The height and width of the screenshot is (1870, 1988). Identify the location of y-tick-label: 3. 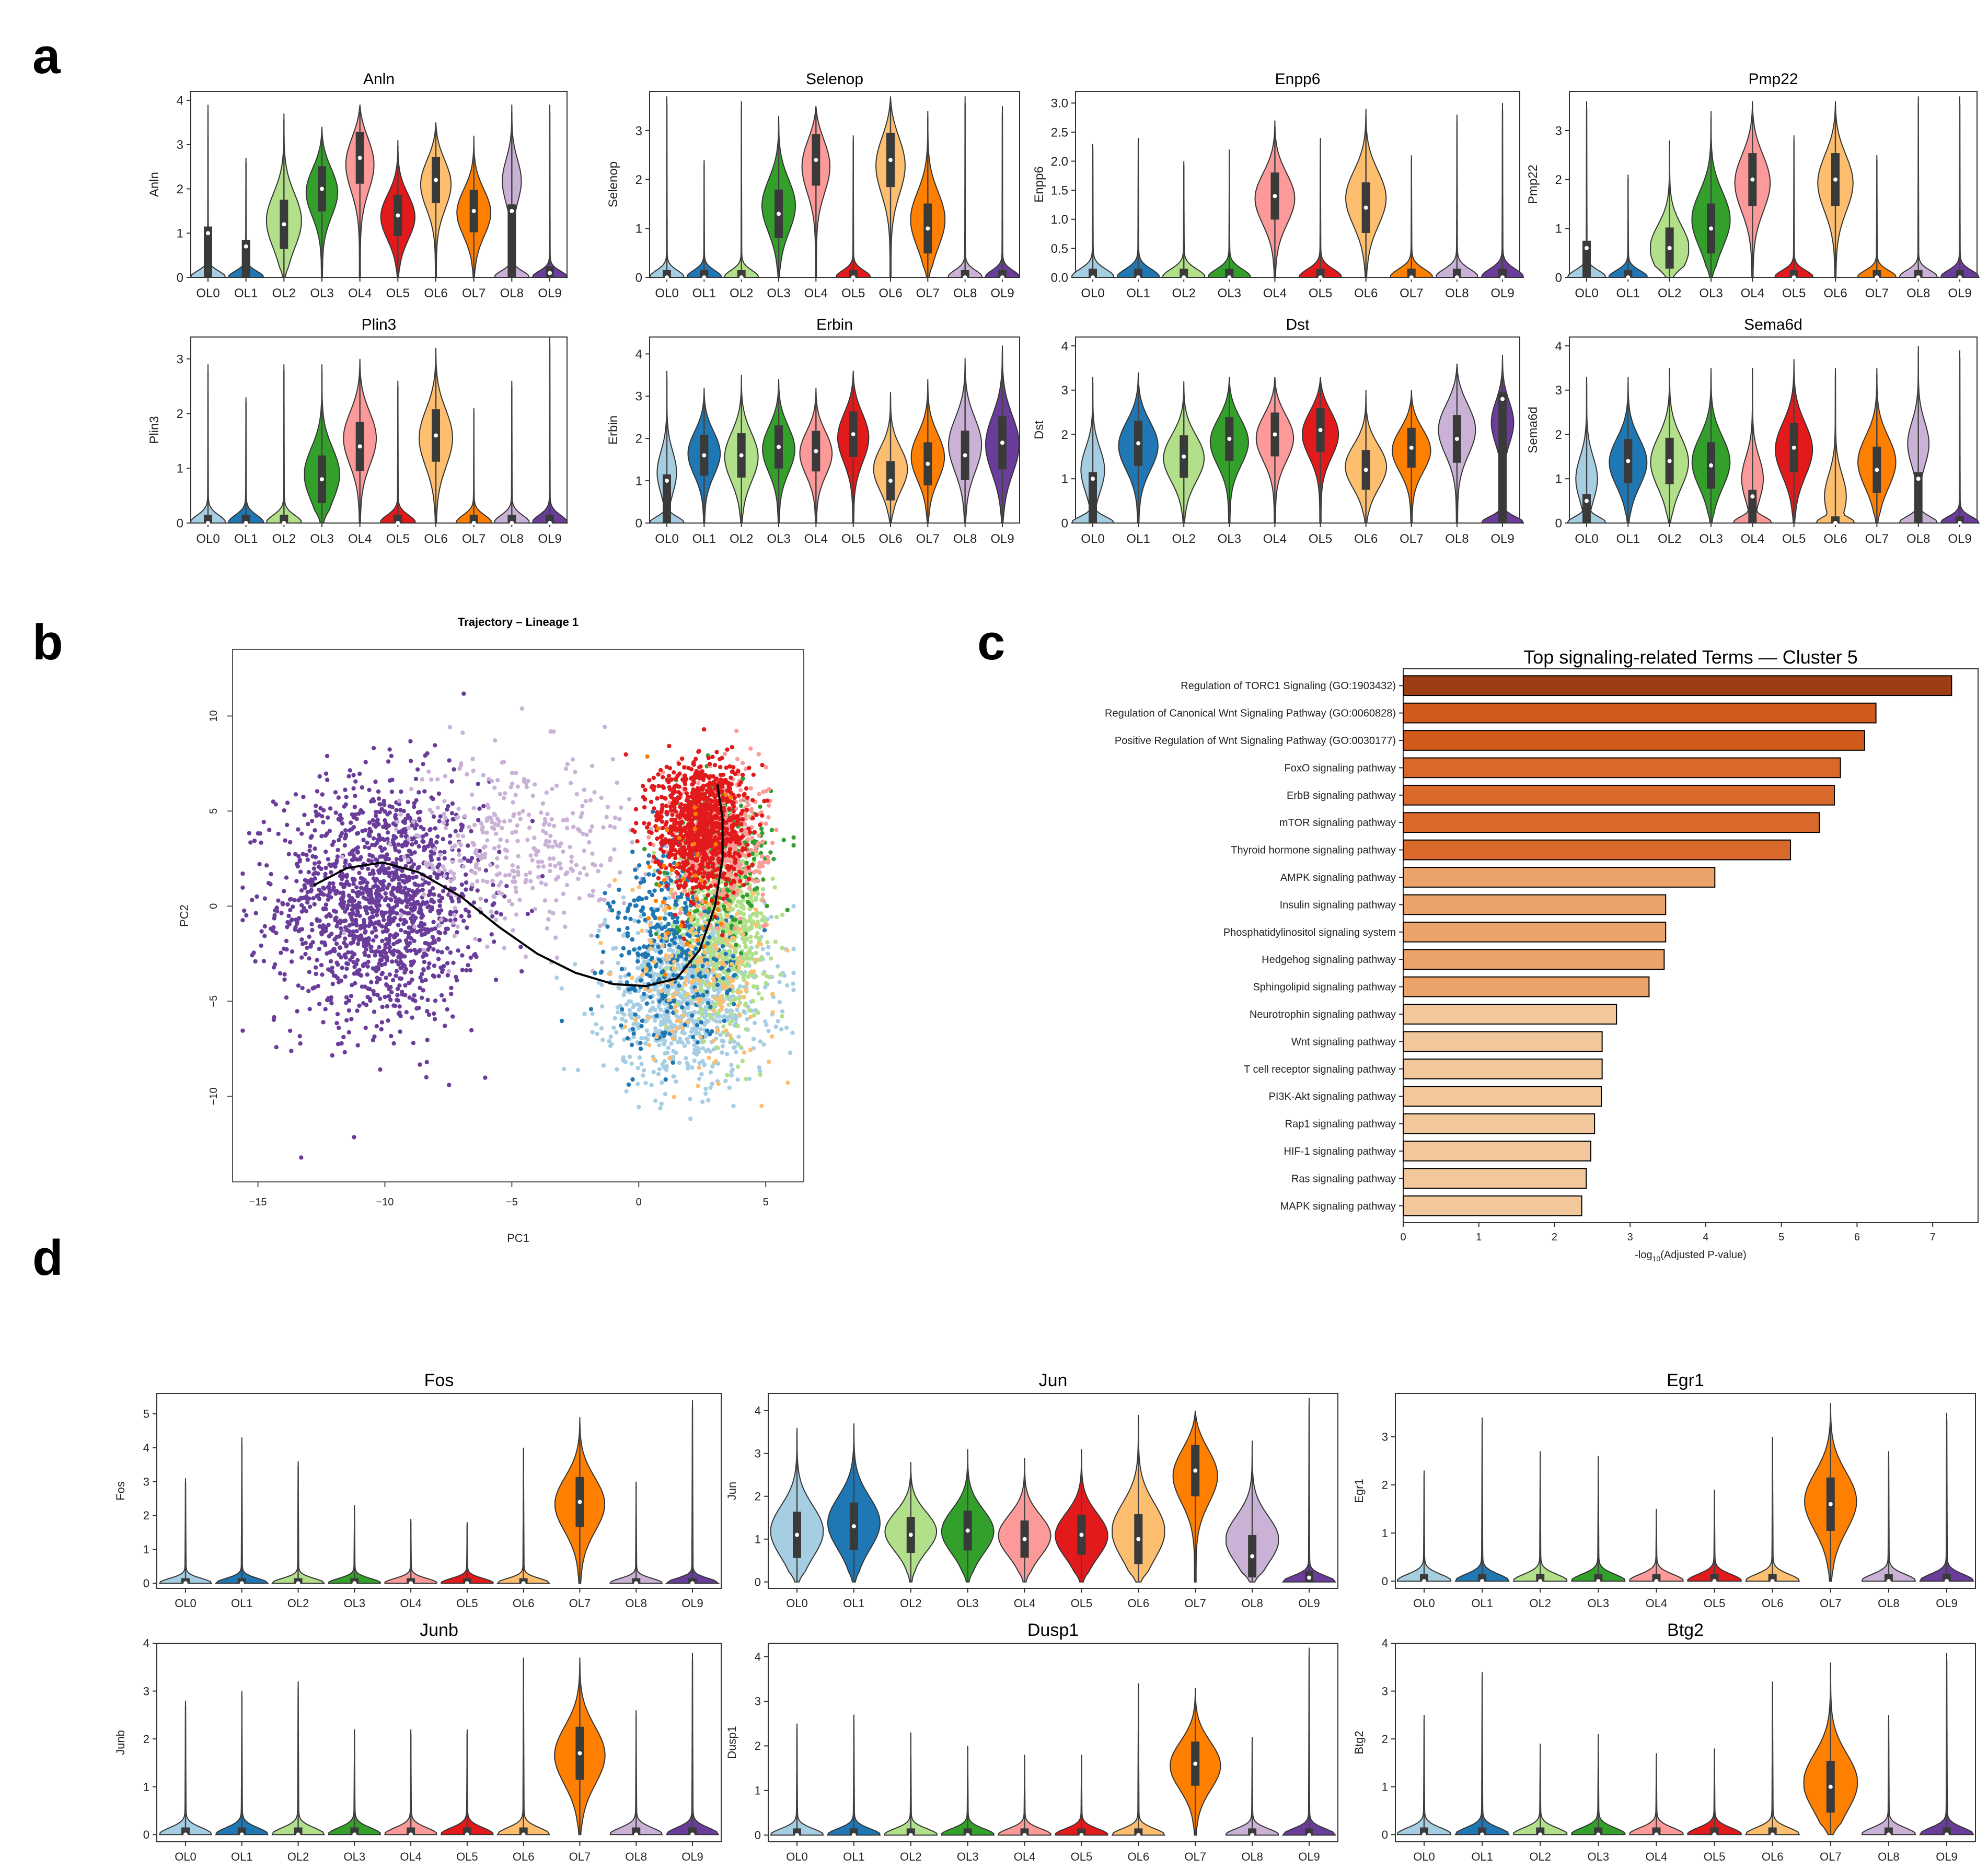
(1064, 391).